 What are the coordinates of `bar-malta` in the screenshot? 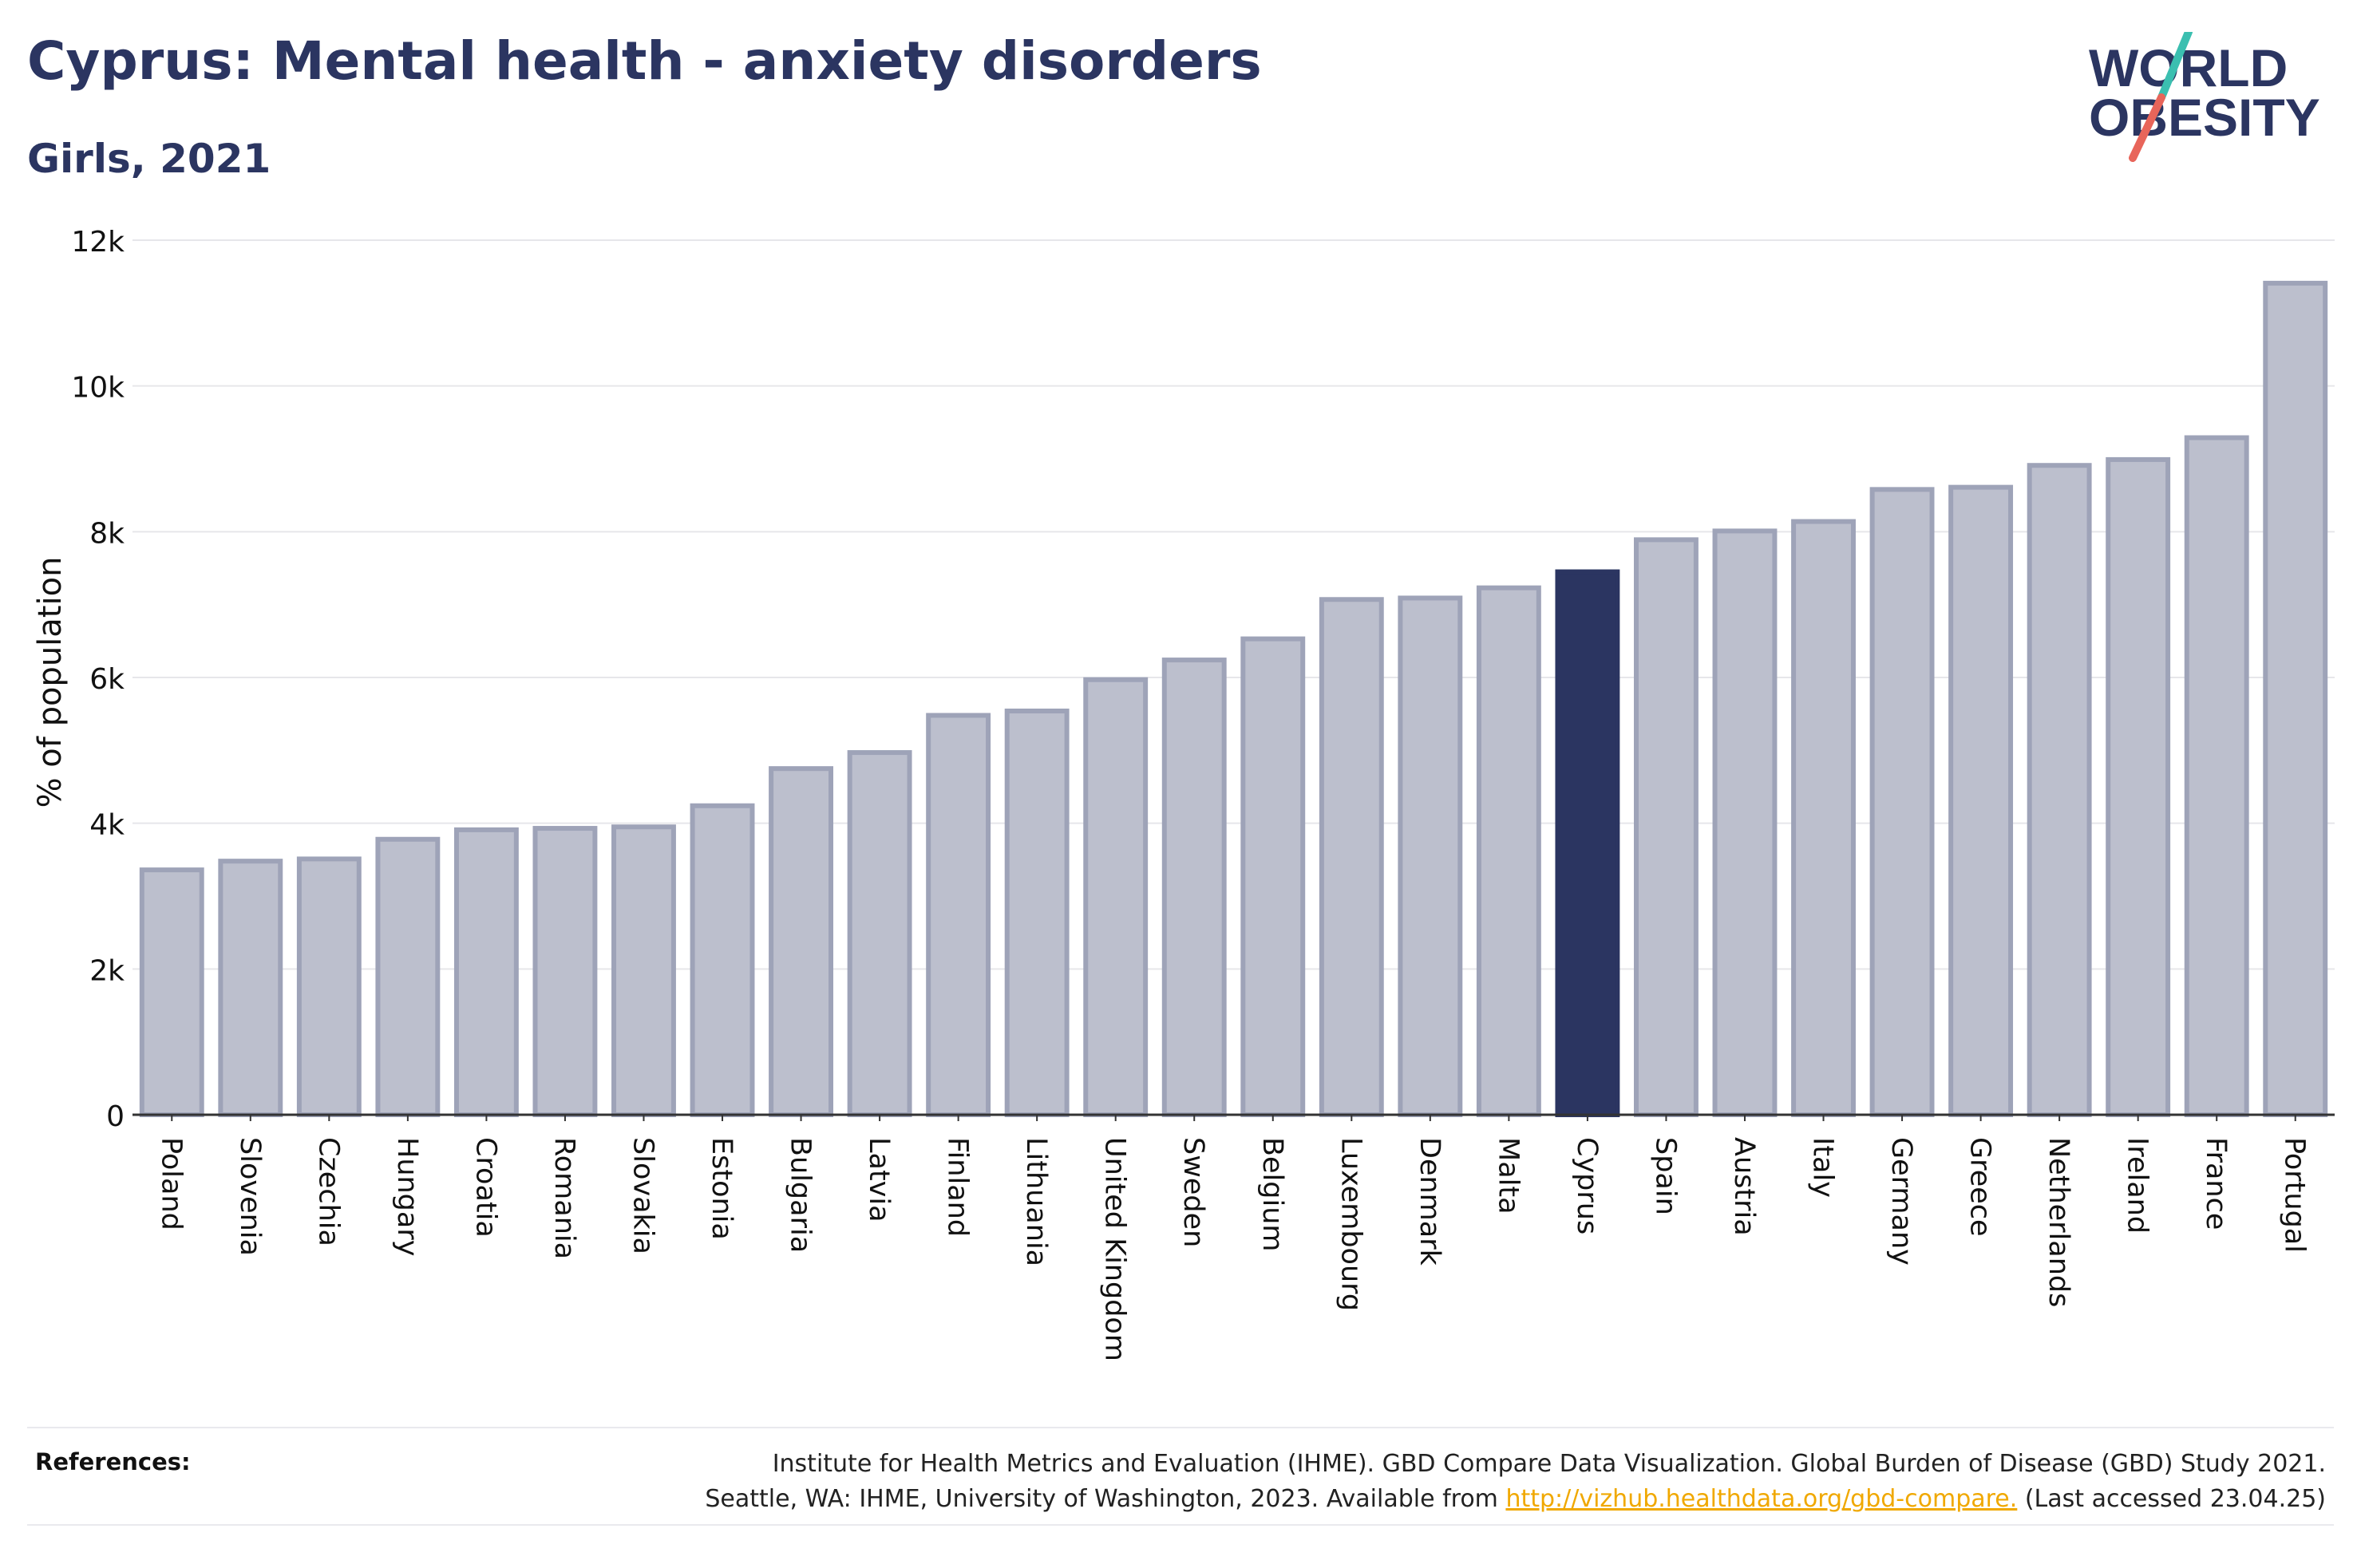 It's located at (1508, 851).